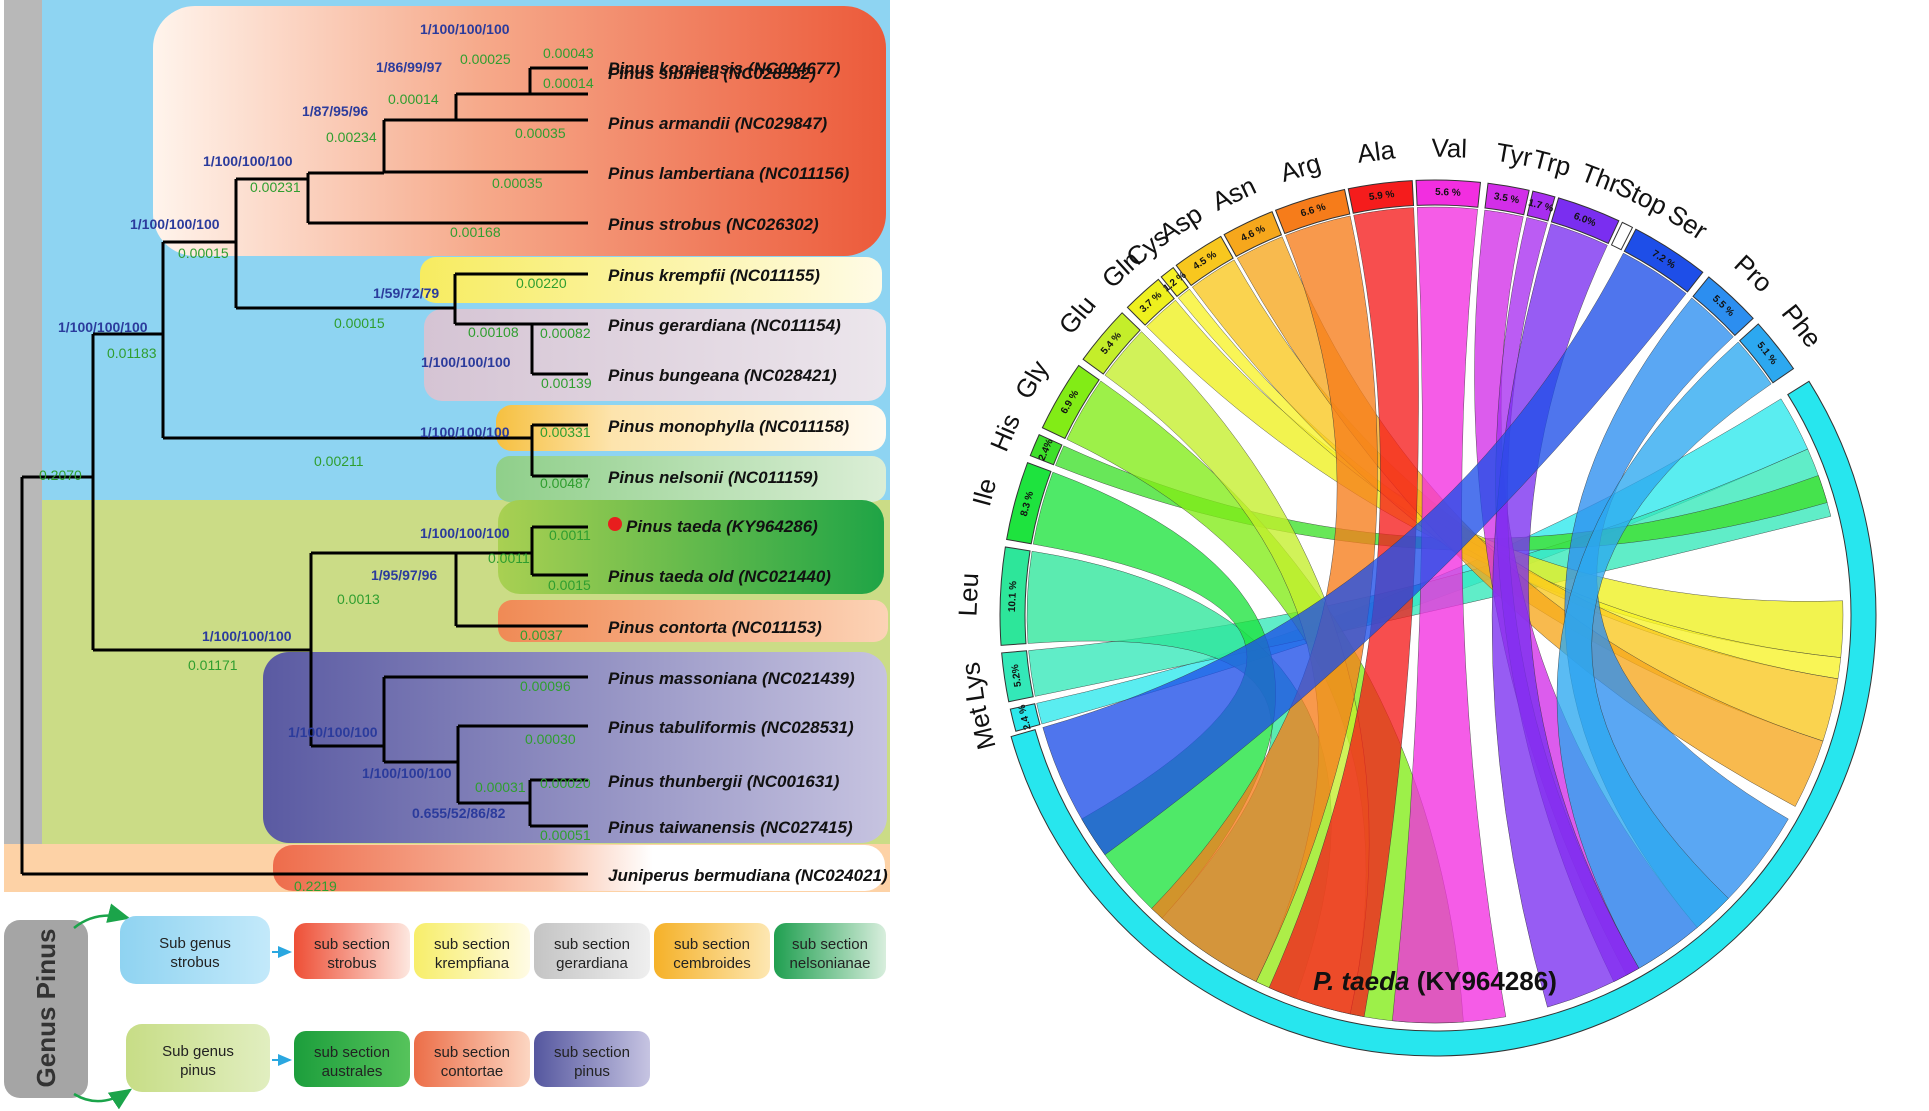 The height and width of the screenshot is (1111, 1929). I want to click on chord-segment-cys, so click(1174, 282).